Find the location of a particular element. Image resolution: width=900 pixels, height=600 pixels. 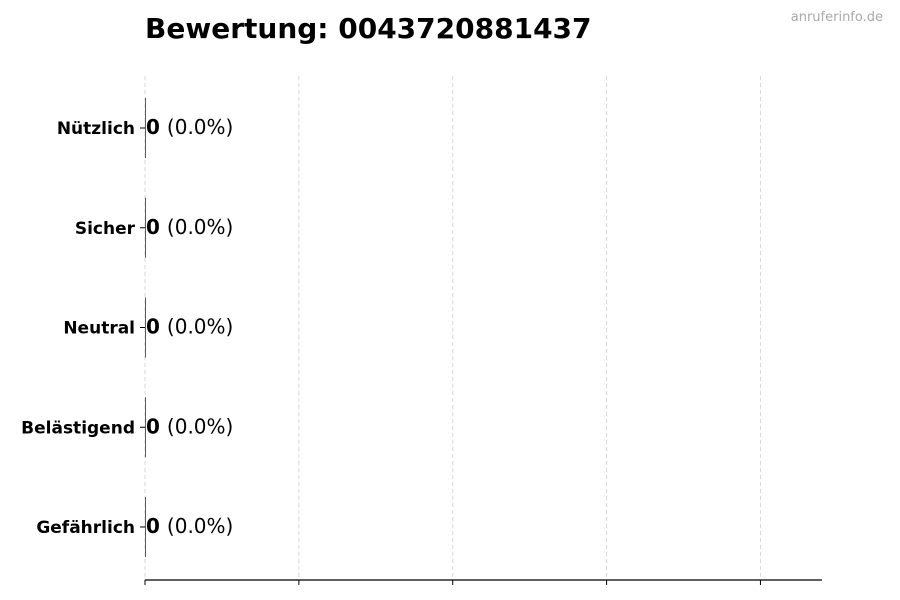

y-tick-label: Gefährlich is located at coordinates (85, 528).